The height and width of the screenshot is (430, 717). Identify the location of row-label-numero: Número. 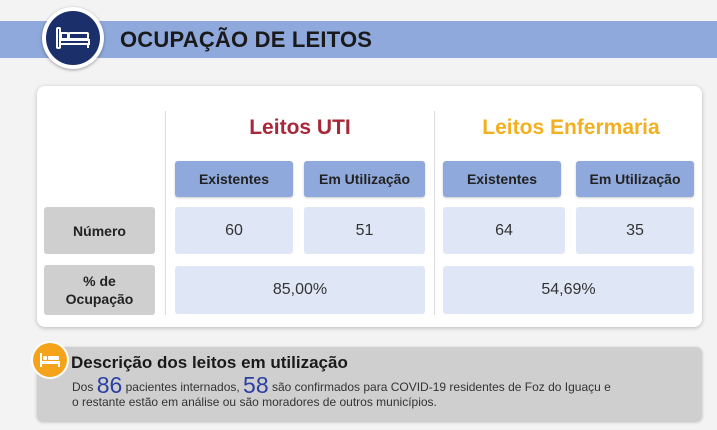
(99, 230).